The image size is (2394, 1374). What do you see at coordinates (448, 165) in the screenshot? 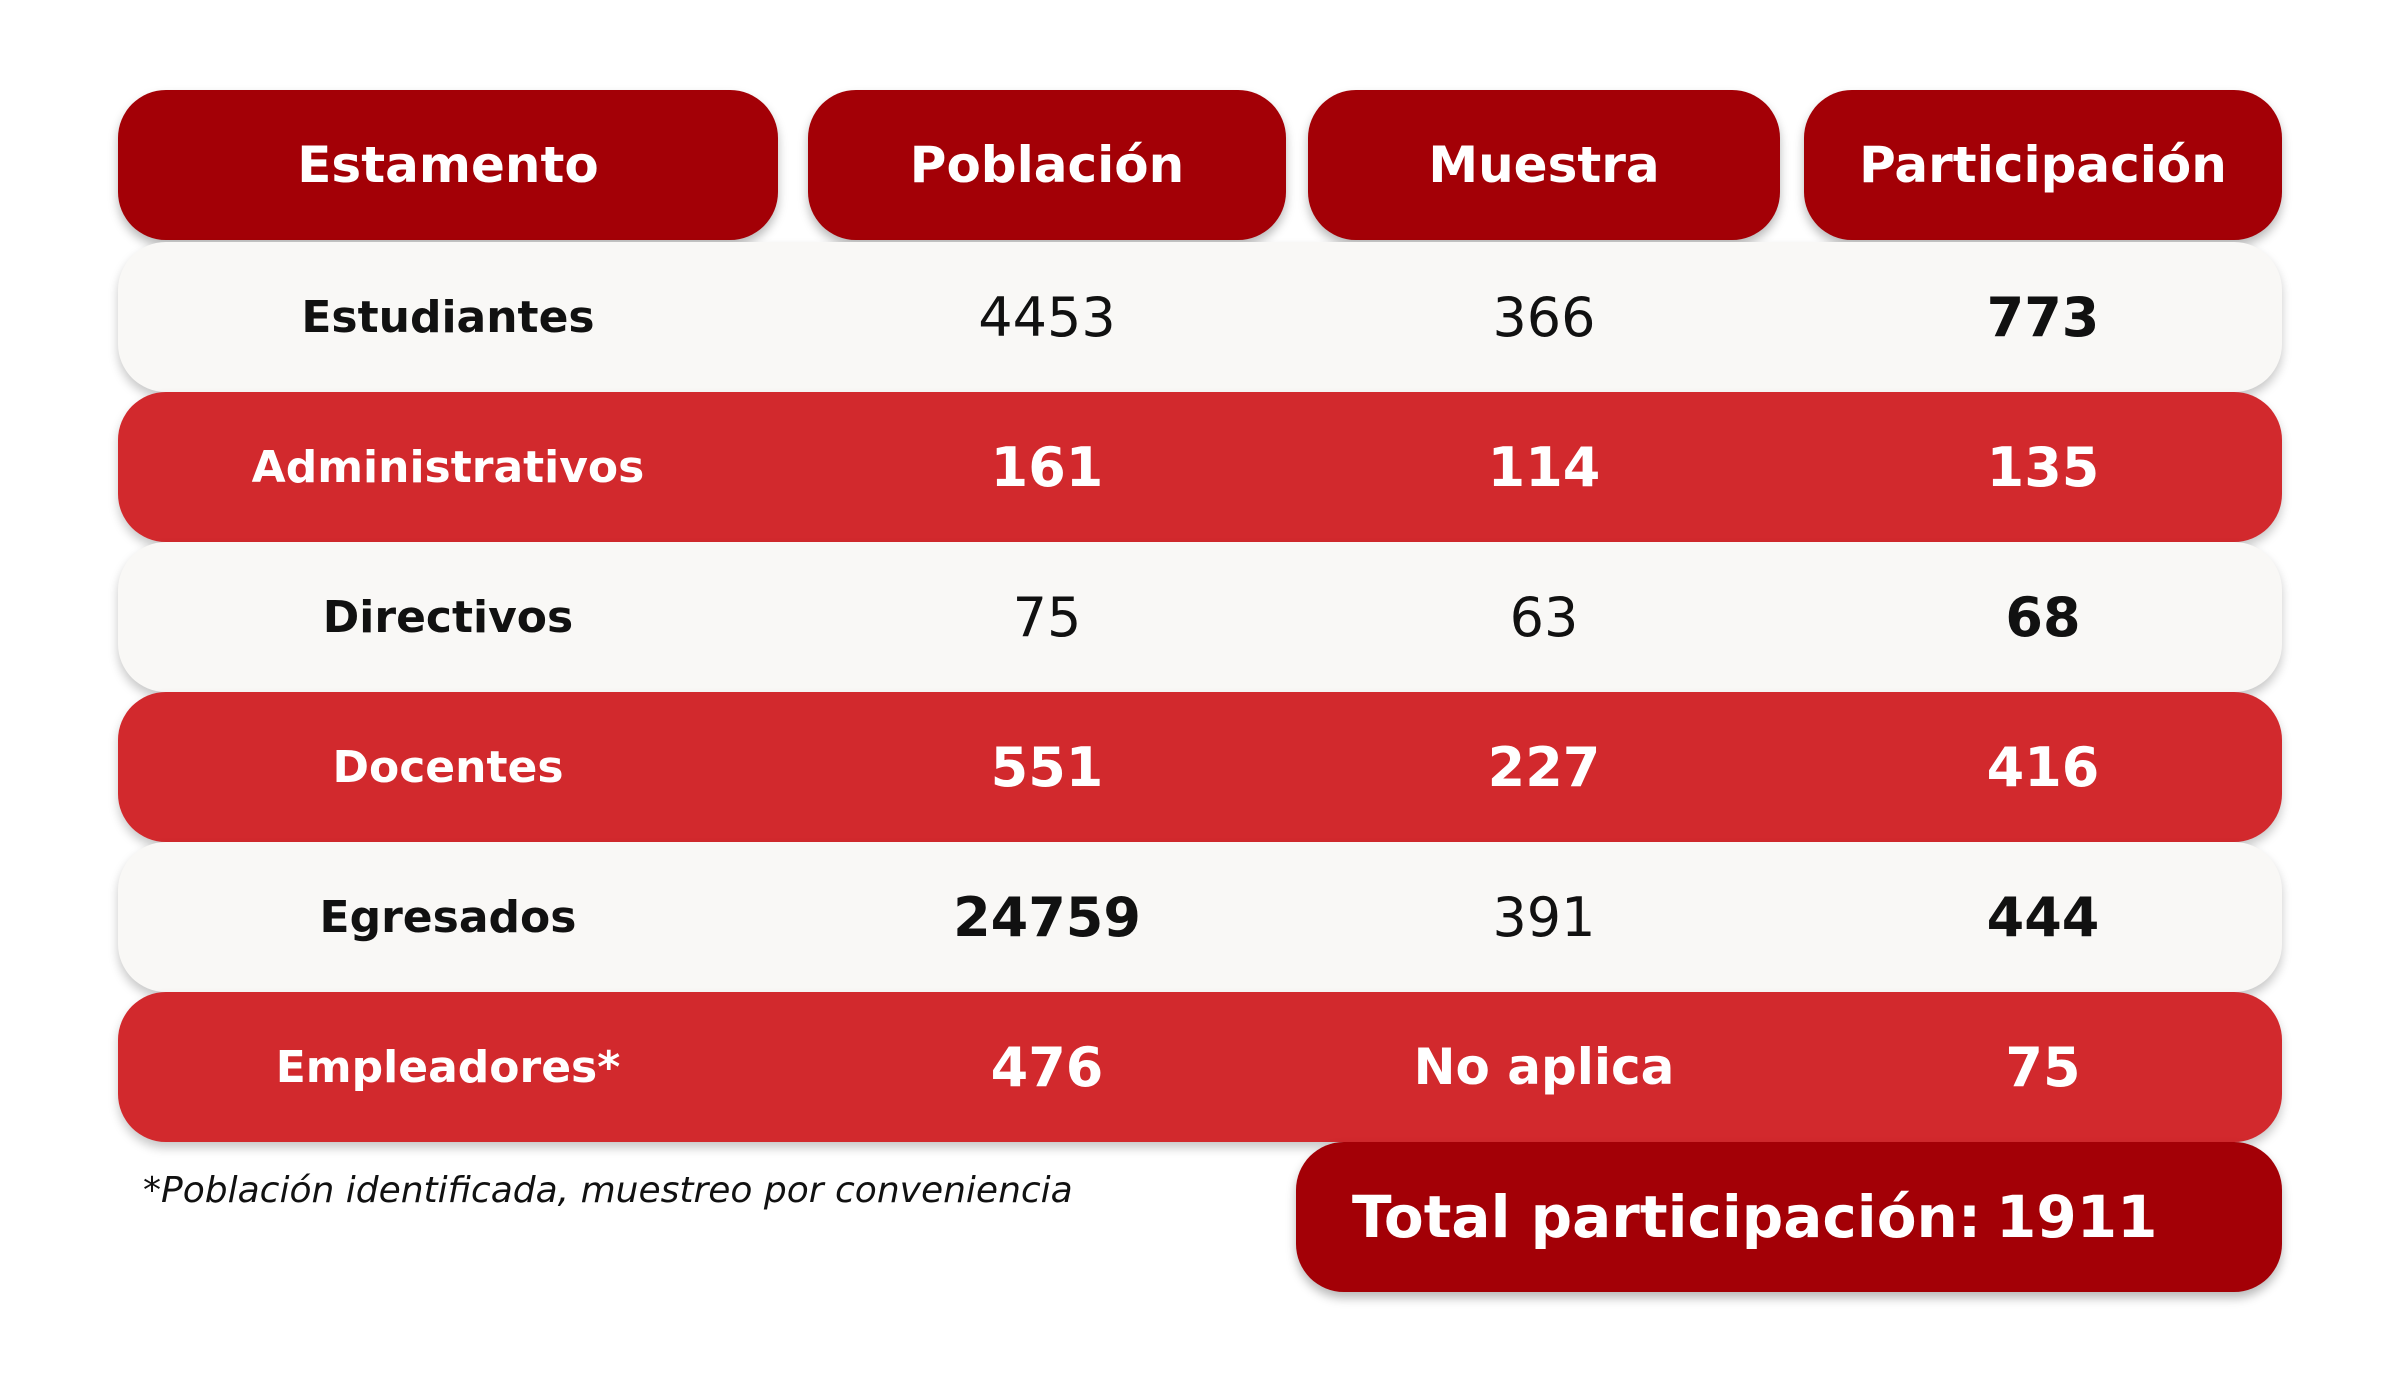
I see `header-estamento: Estamento` at bounding box center [448, 165].